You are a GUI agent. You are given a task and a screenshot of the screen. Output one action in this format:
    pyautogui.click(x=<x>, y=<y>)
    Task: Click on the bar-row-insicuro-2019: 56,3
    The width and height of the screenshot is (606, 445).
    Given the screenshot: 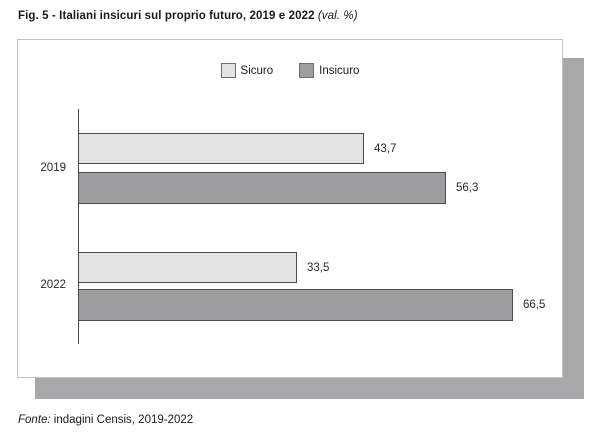 What is the action you would take?
    pyautogui.click(x=278, y=188)
    